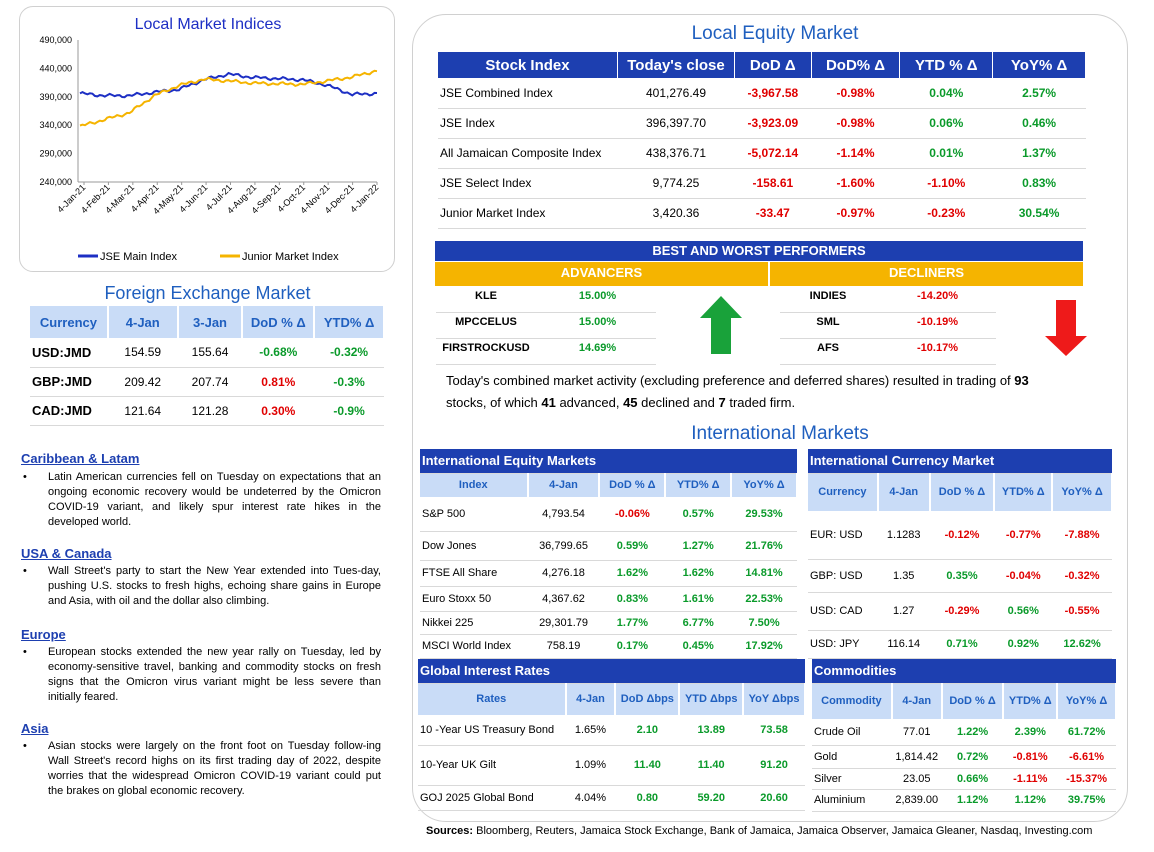  I want to click on commodities-cell: -6.61%, so click(1086, 757).